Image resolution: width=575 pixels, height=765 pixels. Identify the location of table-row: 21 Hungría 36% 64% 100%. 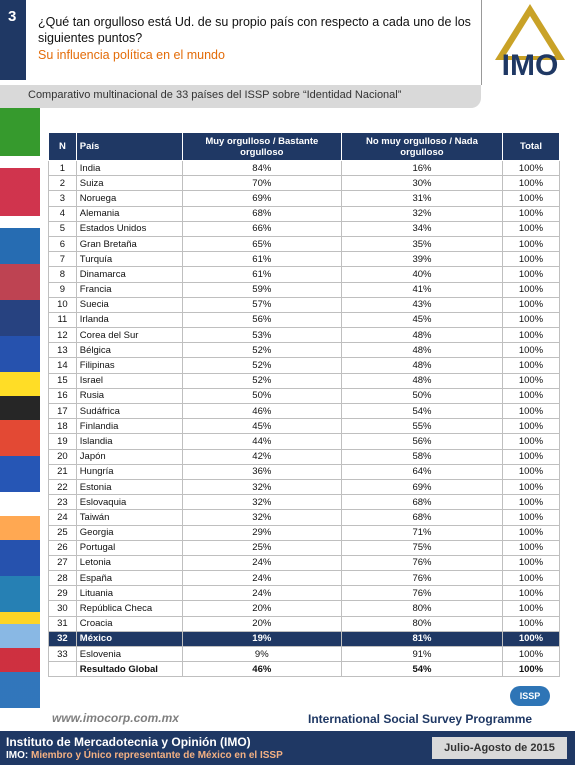
(304, 471).